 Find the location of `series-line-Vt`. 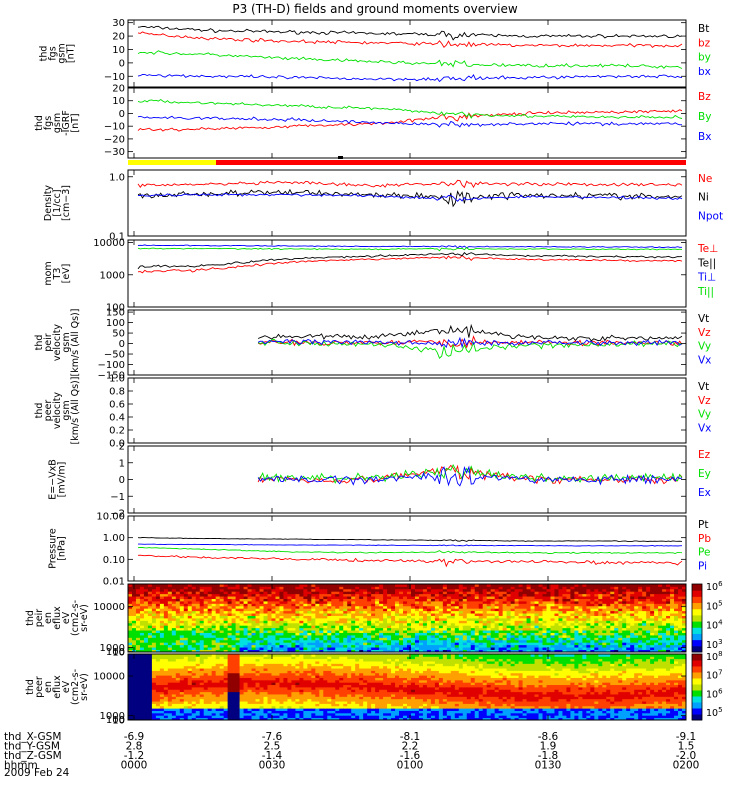

series-line-Vt is located at coordinates (470, 332).